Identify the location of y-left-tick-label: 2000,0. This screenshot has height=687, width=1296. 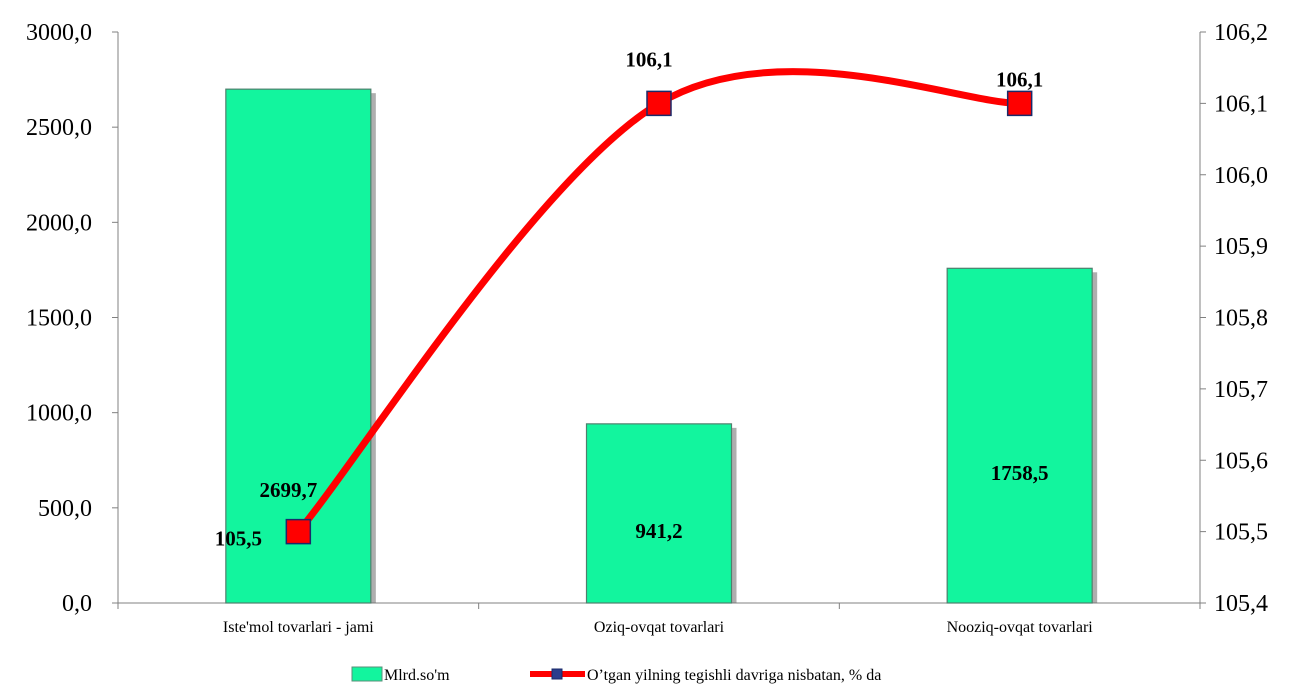
(59, 223).